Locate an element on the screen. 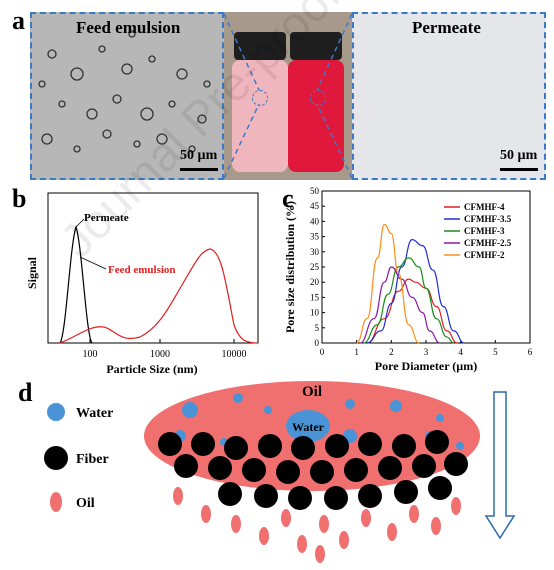 This screenshot has height=570, width=554. vials-photo is located at coordinates (288, 96).